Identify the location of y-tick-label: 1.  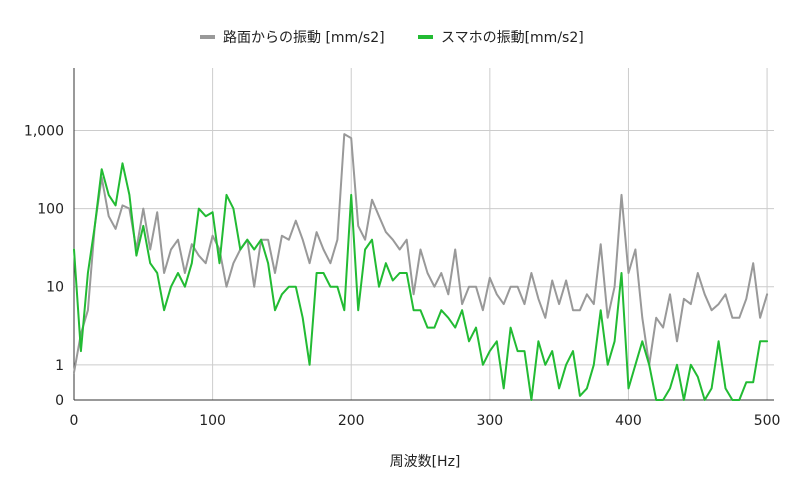
(59, 366).